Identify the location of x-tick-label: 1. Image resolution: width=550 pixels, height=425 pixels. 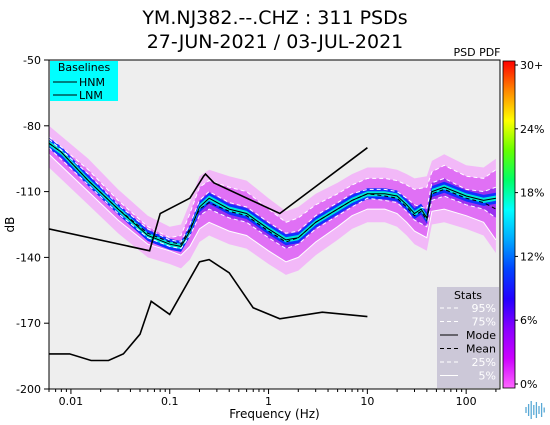
(268, 401).